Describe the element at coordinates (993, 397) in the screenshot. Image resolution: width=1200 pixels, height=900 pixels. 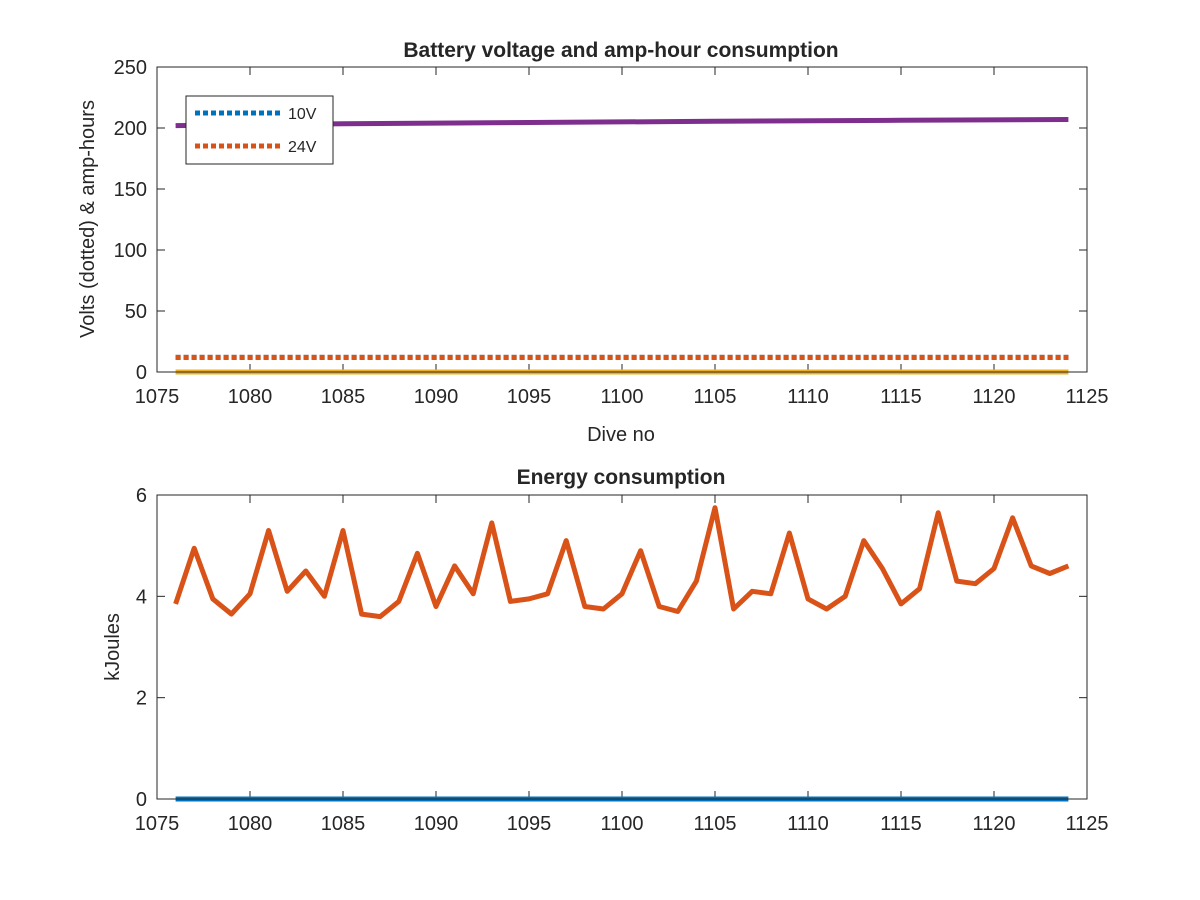
I see `top-chart-xtick-label: 1120` at that location.